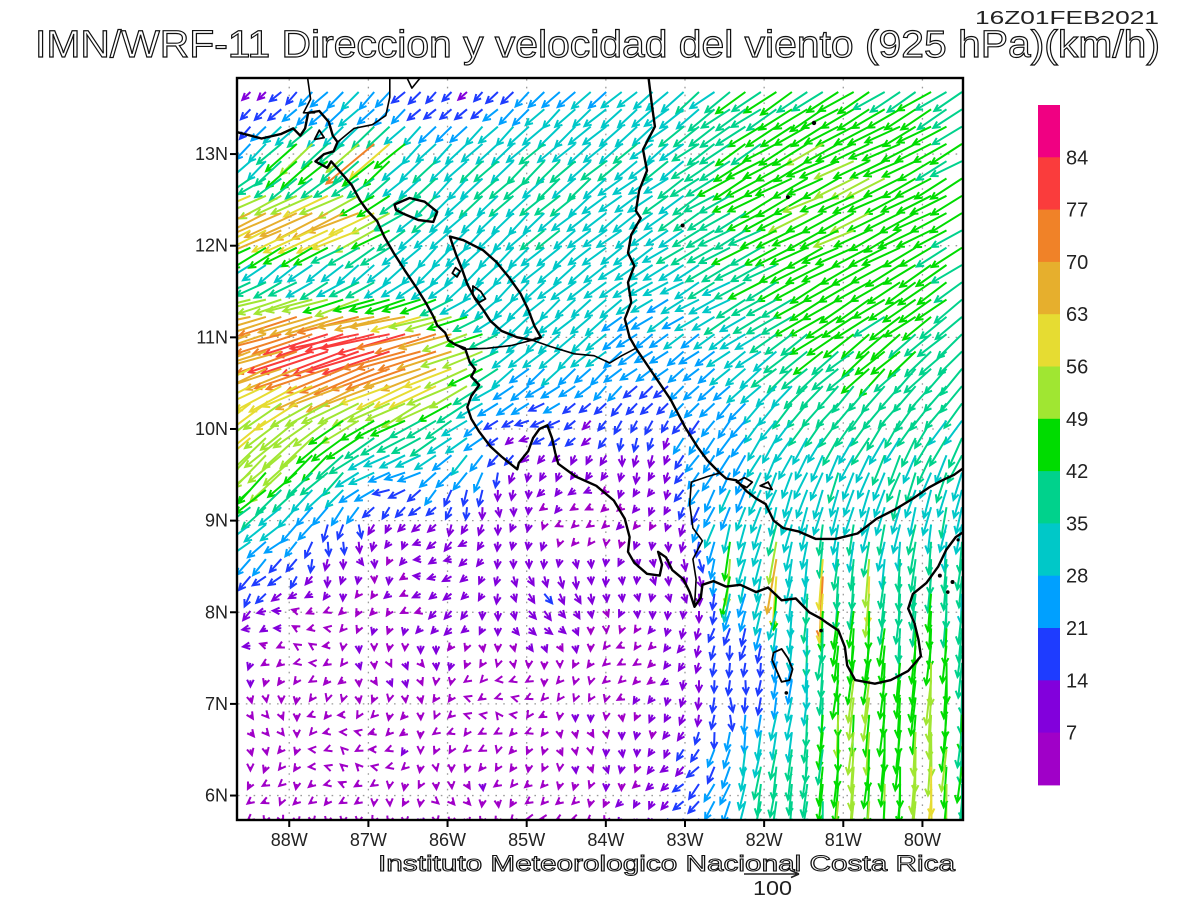  I want to click on svg-text: 81W, so click(843, 840).